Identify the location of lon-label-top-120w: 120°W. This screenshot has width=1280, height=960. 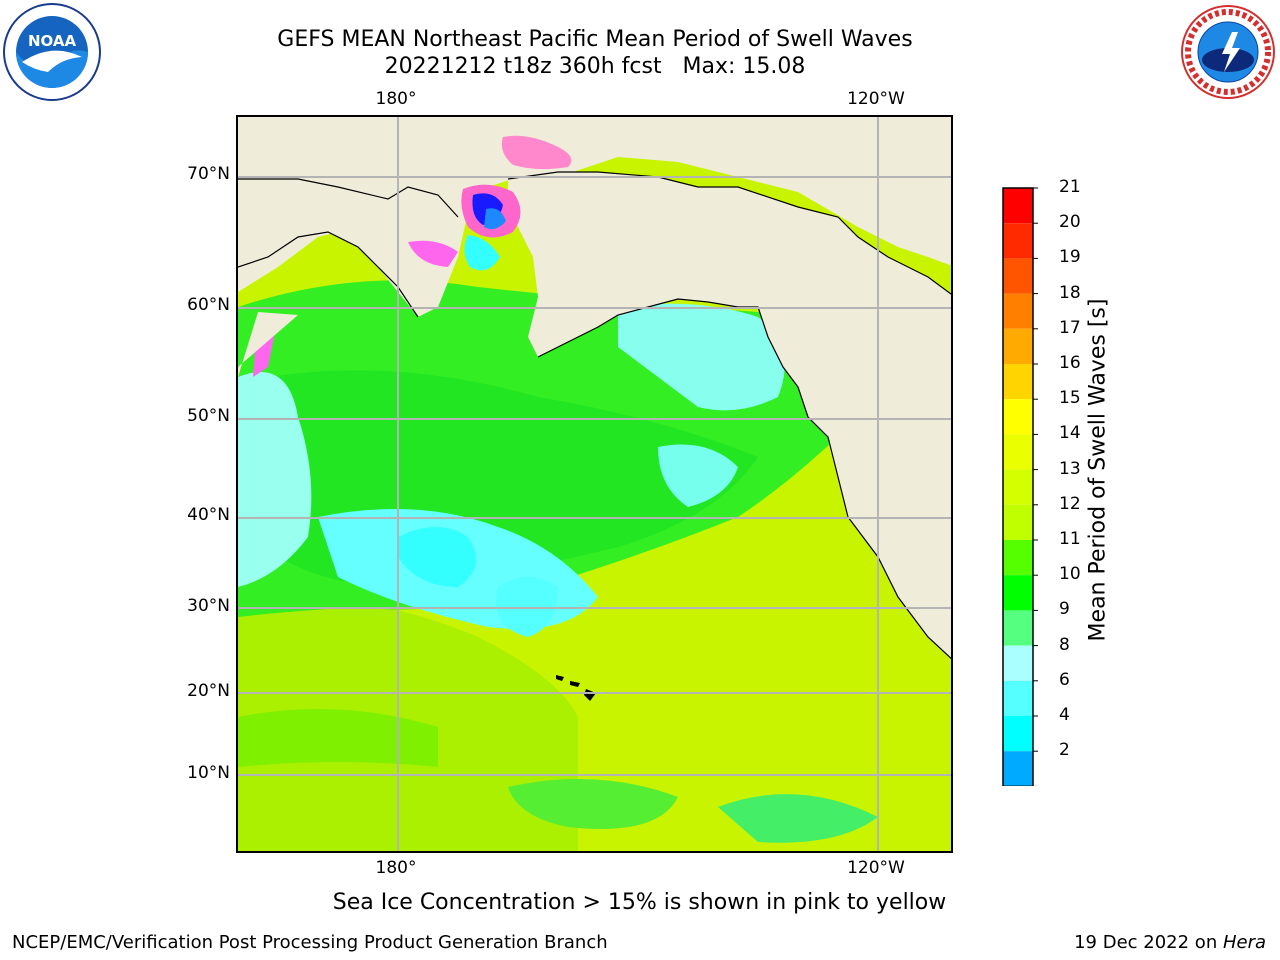
(876, 99).